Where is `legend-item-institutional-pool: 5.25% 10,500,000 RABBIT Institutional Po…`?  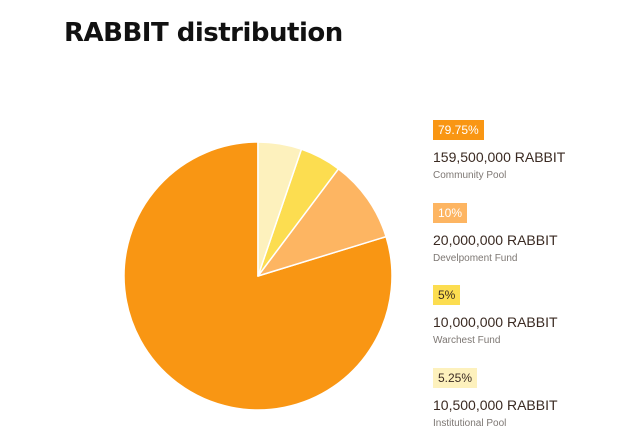 legend-item-institutional-pool: 5.25% 10,500,000 RABBIT Institutional Po… is located at coordinates (533, 403).